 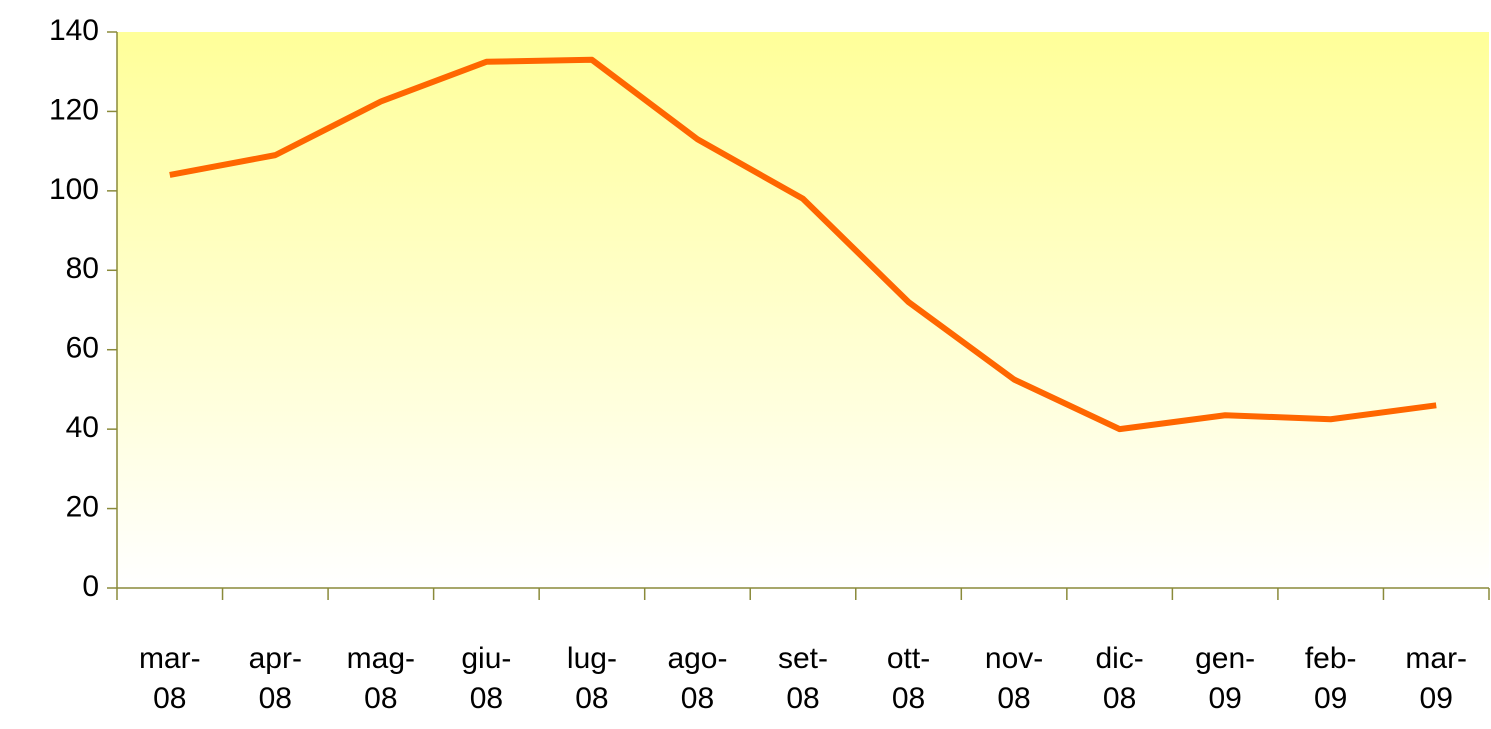 What do you see at coordinates (82, 268) in the screenshot?
I see `y-tick-label: 80` at bounding box center [82, 268].